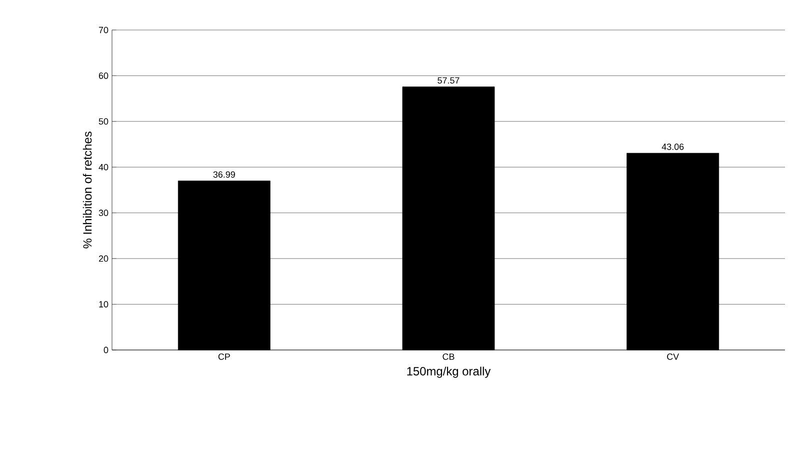 Image resolution: width=804 pixels, height=450 pixels. I want to click on y-tick-label: 60, so click(103, 75).